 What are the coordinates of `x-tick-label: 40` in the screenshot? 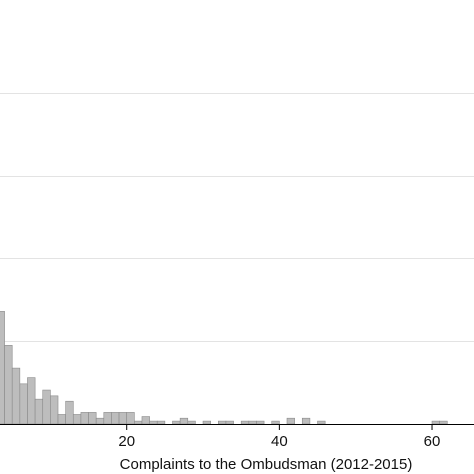 It's located at (279, 441).